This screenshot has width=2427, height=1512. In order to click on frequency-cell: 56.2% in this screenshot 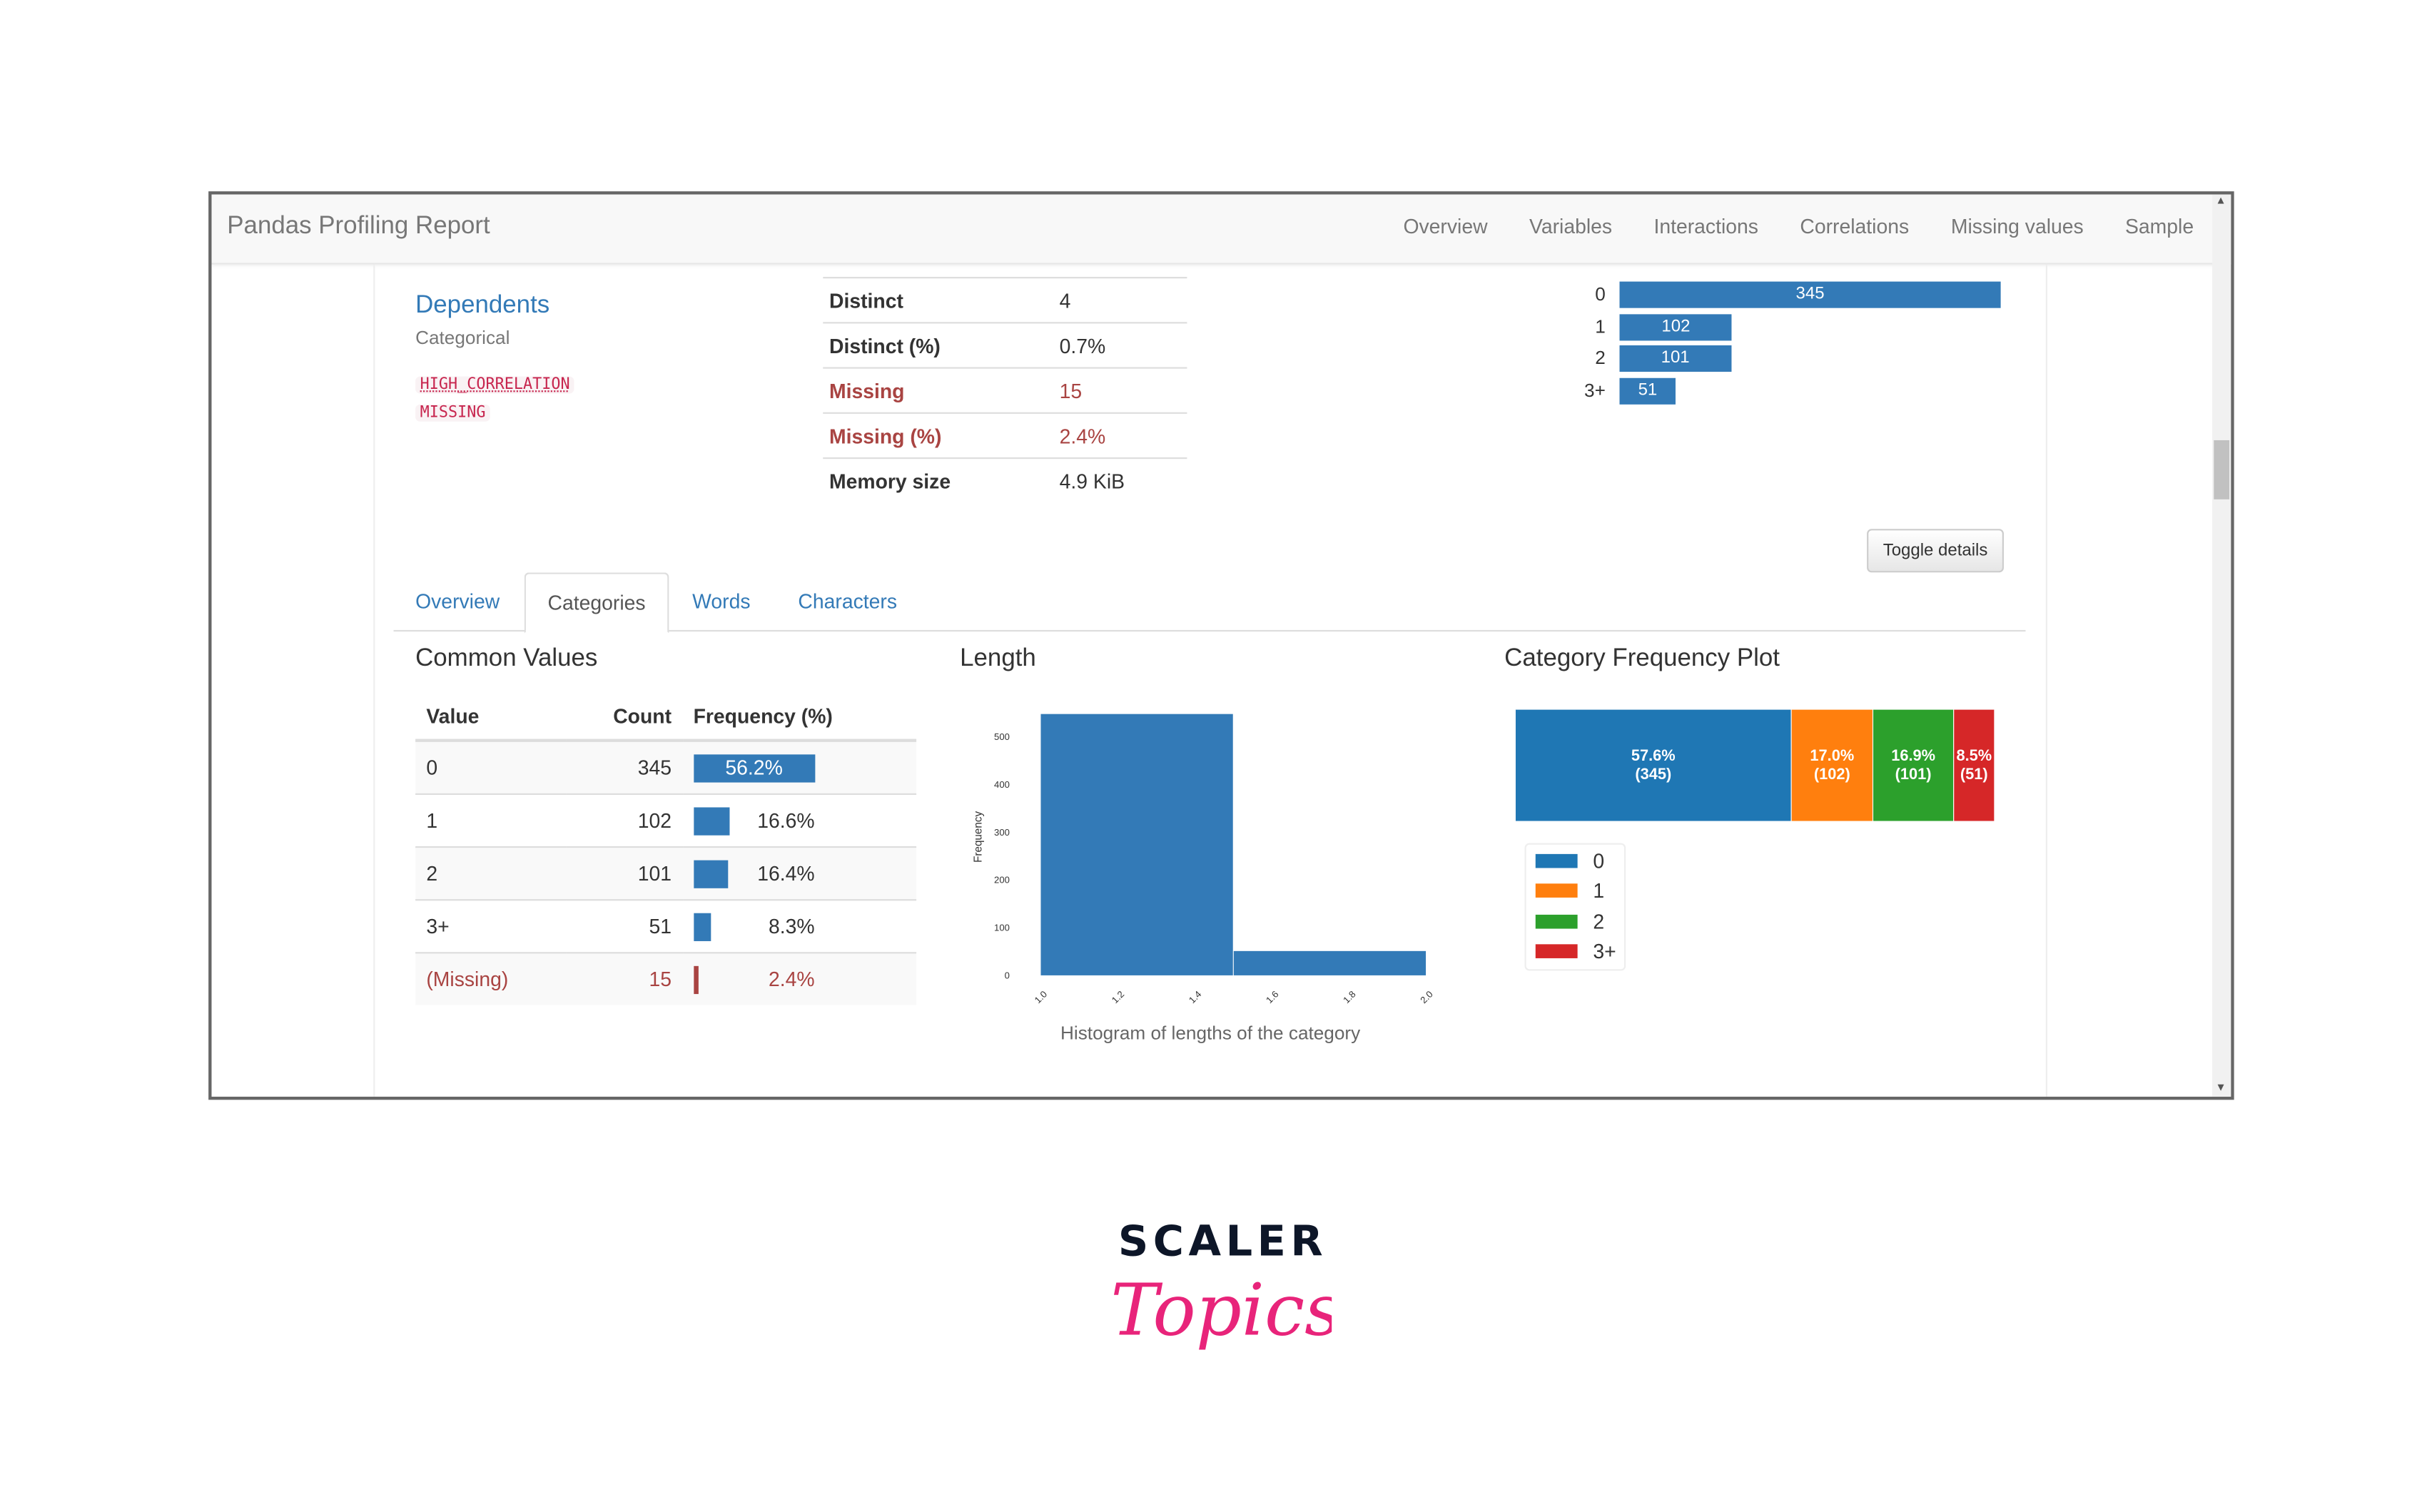, I will do `click(799, 767)`.